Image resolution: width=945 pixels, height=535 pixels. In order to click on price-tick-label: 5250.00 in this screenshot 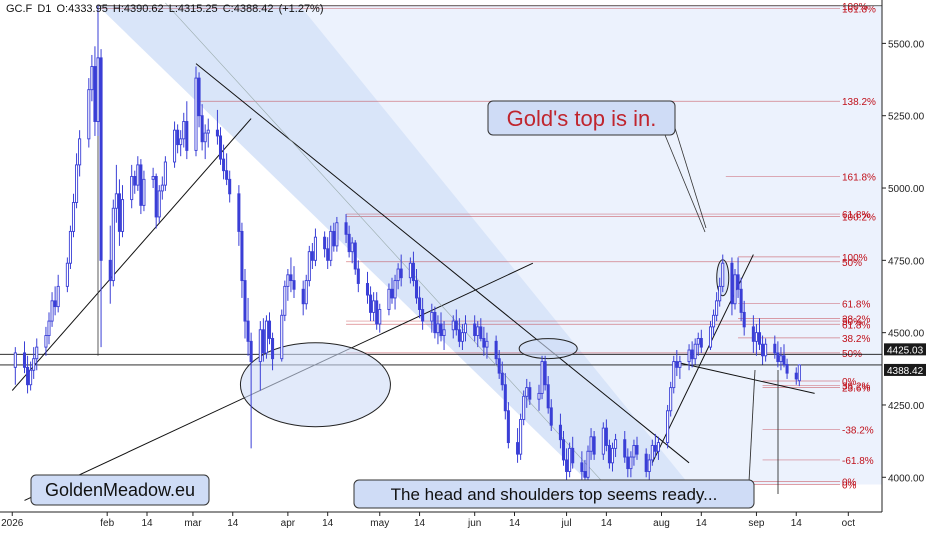, I will do `click(906, 117)`.